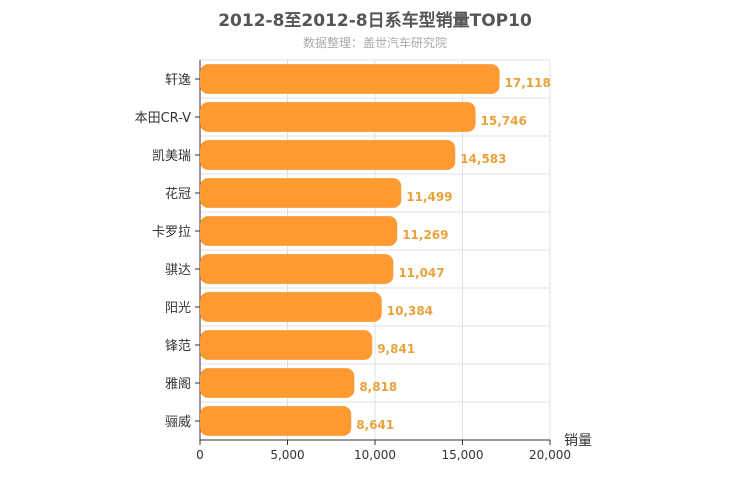 The width and height of the screenshot is (750, 500). Describe the element at coordinates (528, 83) in the screenshot. I see `data-label: 17,118` at that location.